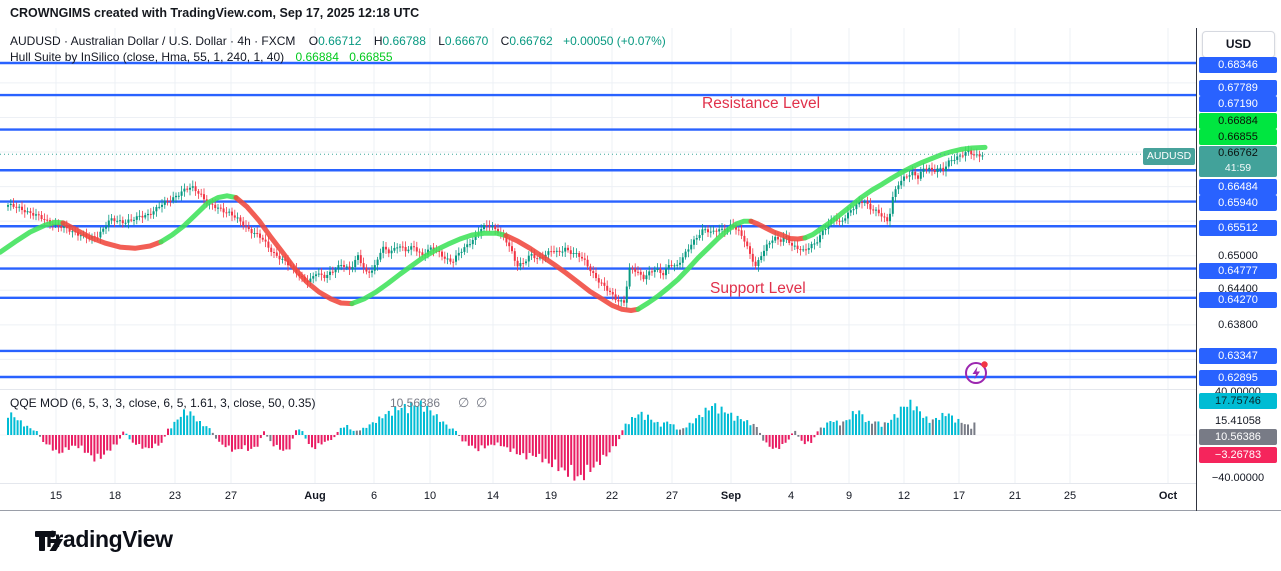 This screenshot has height=571, width=1281. Describe the element at coordinates (115, 496) in the screenshot. I see `time-axis-tick: 18` at that location.